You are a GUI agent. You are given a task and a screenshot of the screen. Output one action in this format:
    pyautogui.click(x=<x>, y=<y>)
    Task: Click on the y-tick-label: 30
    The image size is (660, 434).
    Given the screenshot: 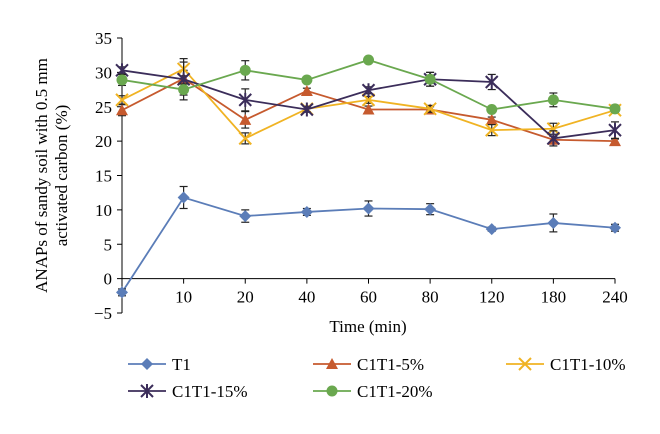 What is the action you would take?
    pyautogui.click(x=103, y=72)
    